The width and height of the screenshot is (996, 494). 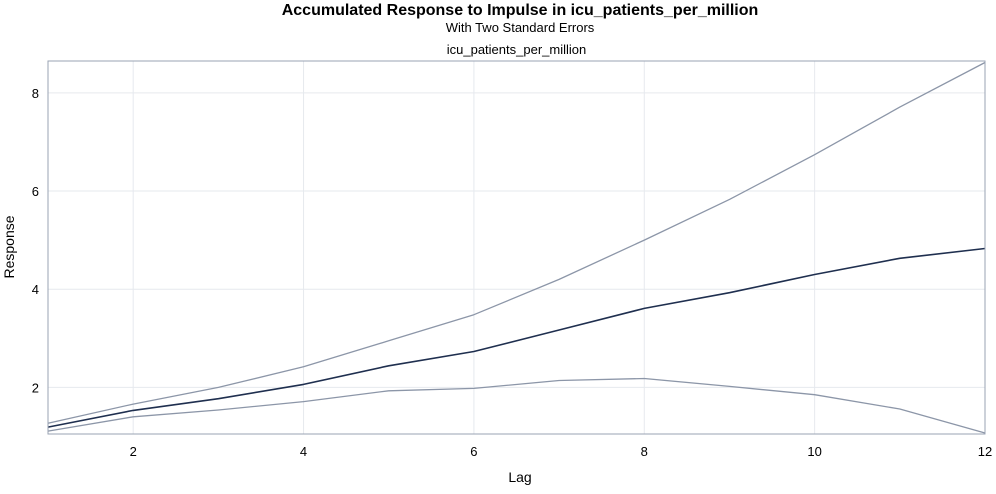 What do you see at coordinates (35, 289) in the screenshot?
I see `y-tick-label: 4` at bounding box center [35, 289].